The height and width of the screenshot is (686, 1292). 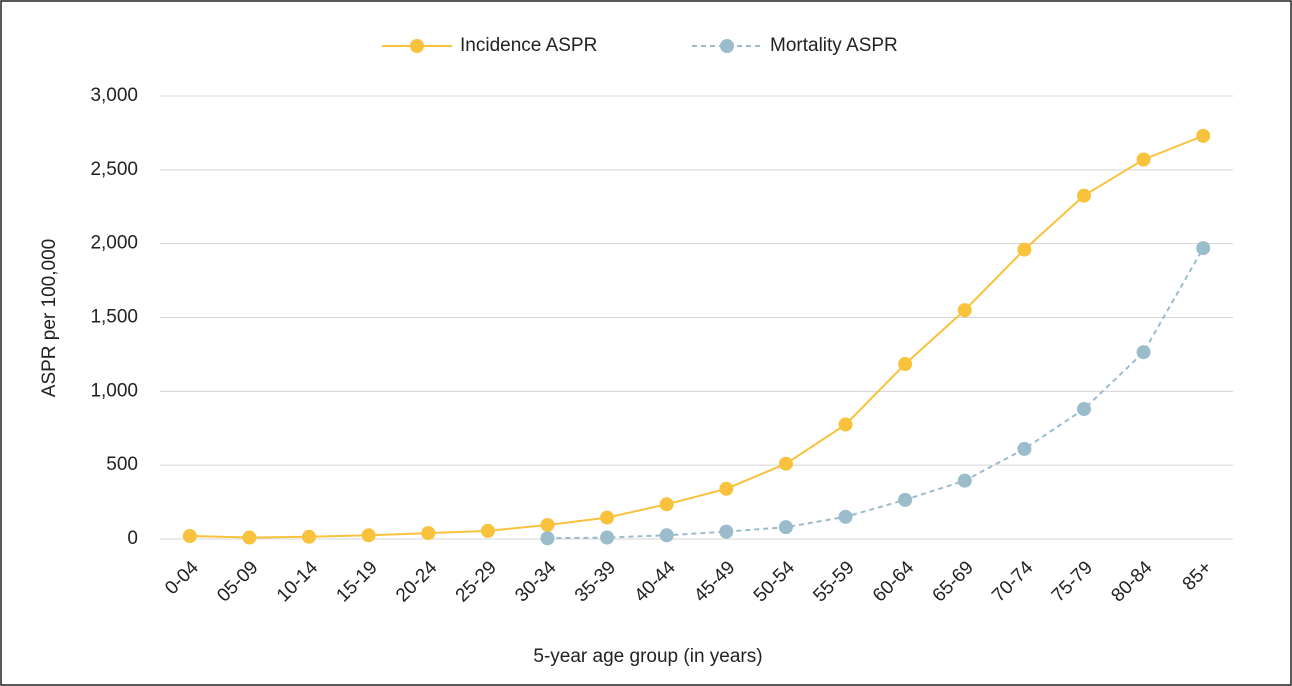 What do you see at coordinates (49, 318) in the screenshot?
I see `y-axis-label: ASPR per 100,000` at bounding box center [49, 318].